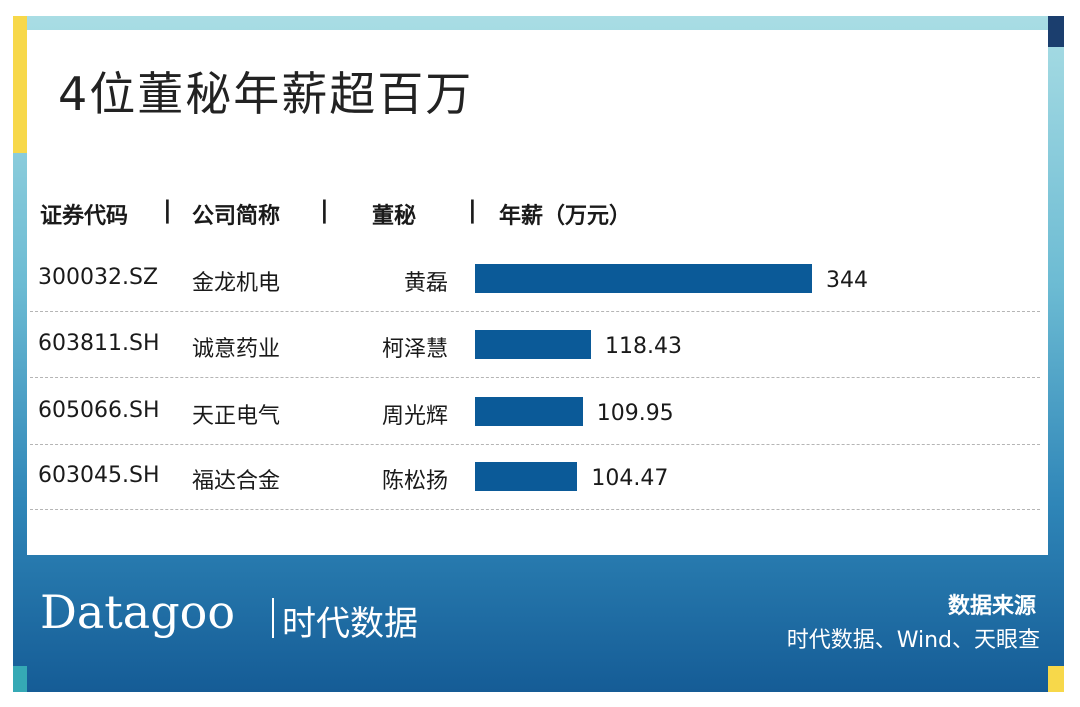 This screenshot has width=1080, height=707. What do you see at coordinates (635, 413) in the screenshot?
I see `salary-label: 109.95` at bounding box center [635, 413].